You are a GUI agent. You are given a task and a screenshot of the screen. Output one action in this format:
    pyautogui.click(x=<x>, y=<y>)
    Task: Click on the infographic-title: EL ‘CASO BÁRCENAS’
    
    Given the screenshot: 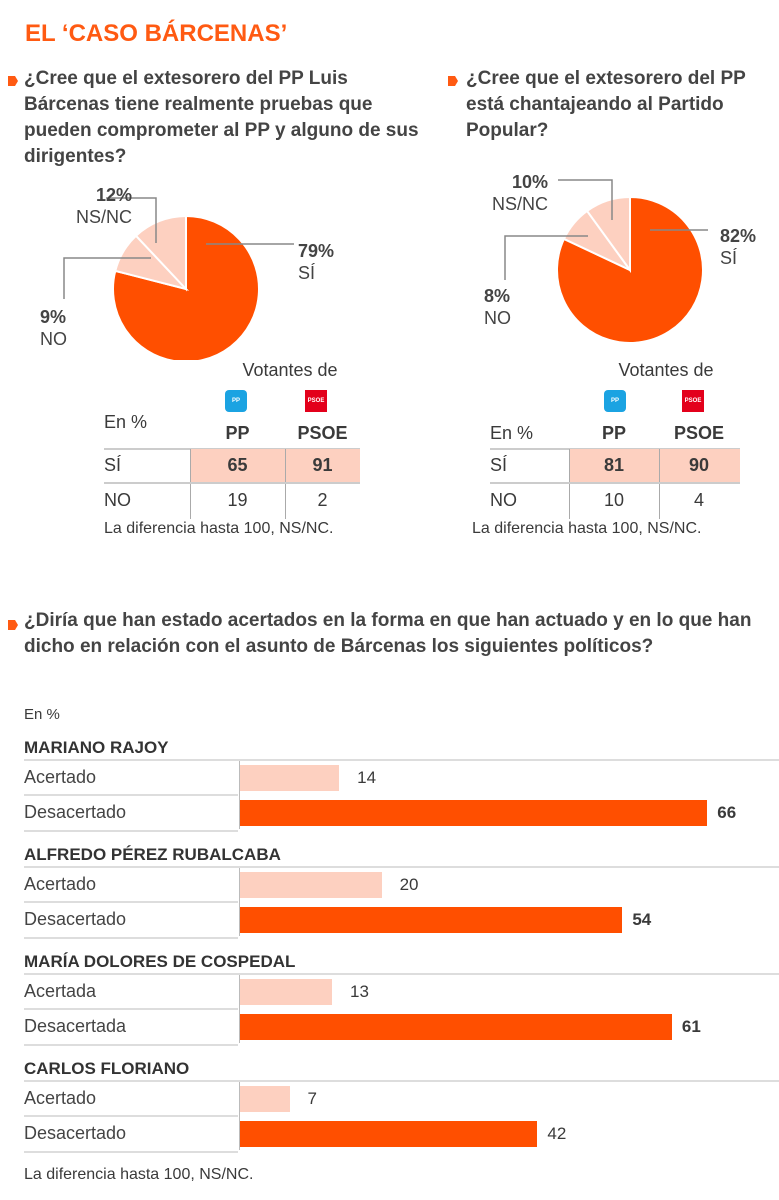 What is the action you would take?
    pyautogui.click(x=156, y=33)
    